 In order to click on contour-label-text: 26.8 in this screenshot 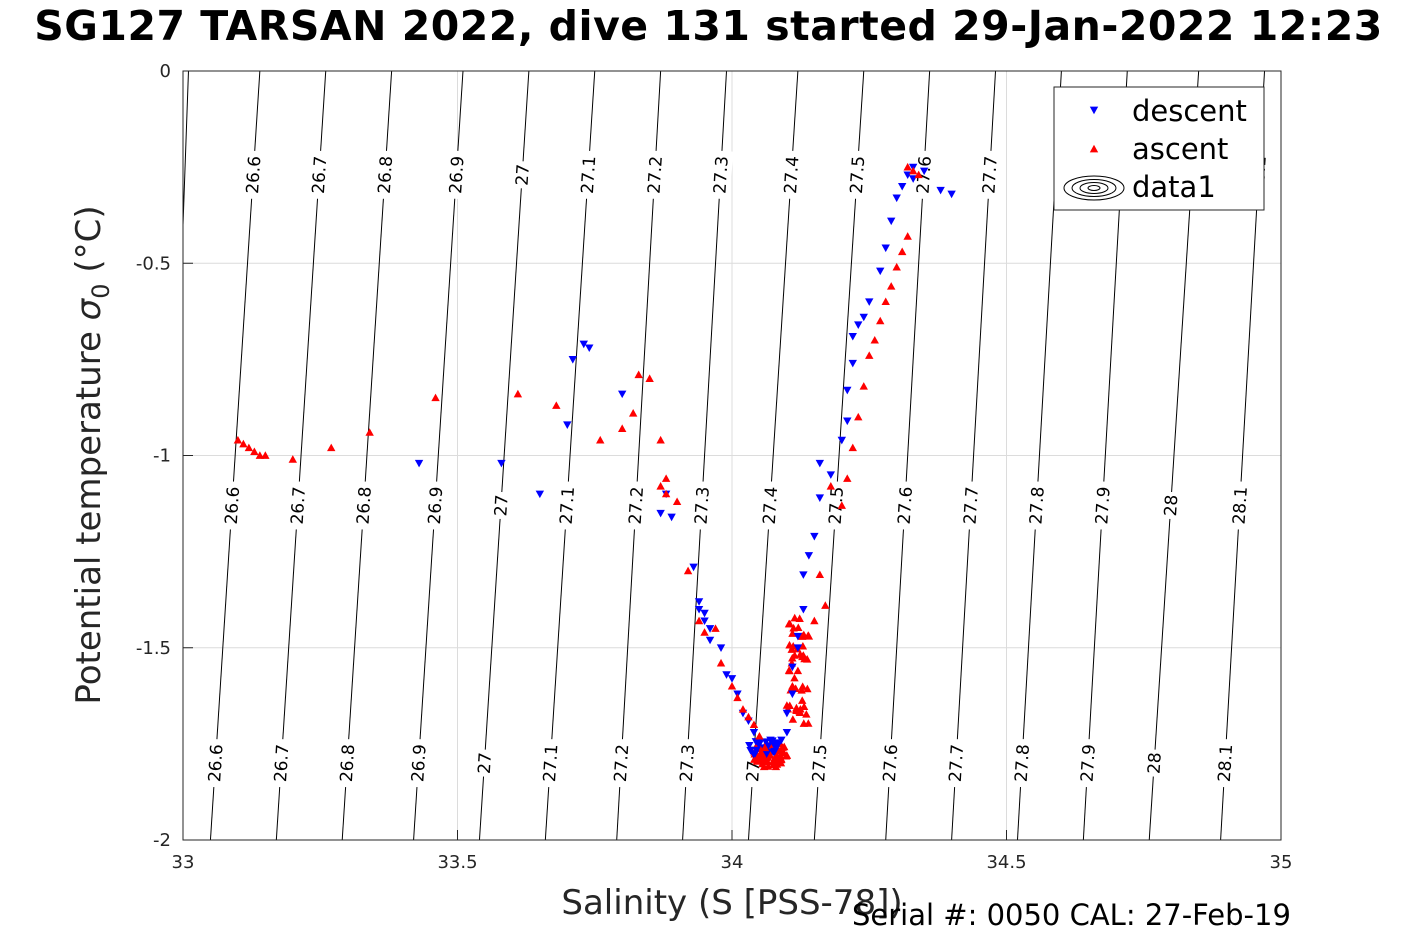, I will do `click(348, 763)`.